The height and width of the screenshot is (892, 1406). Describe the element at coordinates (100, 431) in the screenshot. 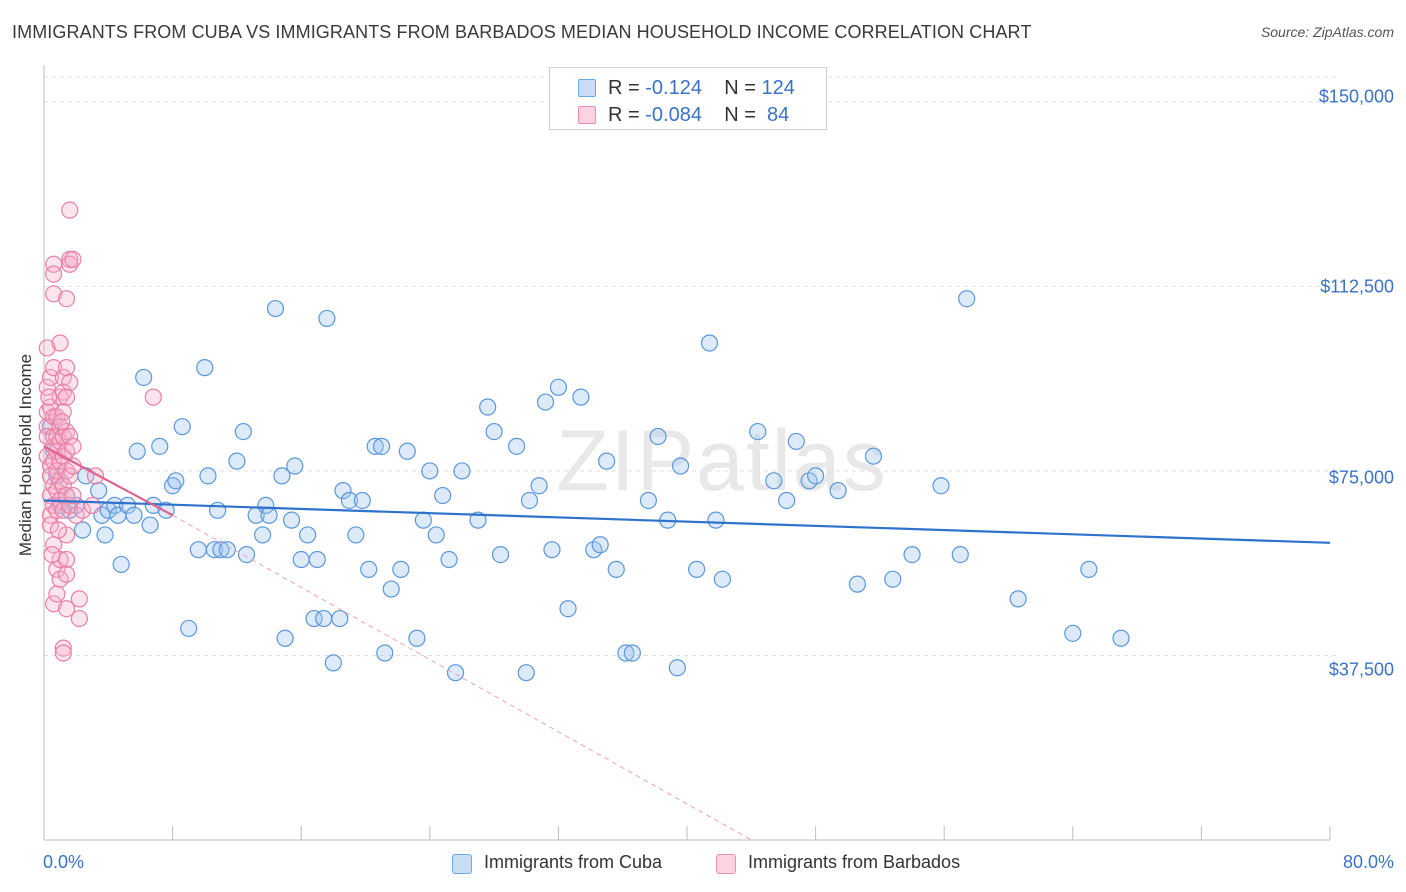

I see `barbados-points` at that location.